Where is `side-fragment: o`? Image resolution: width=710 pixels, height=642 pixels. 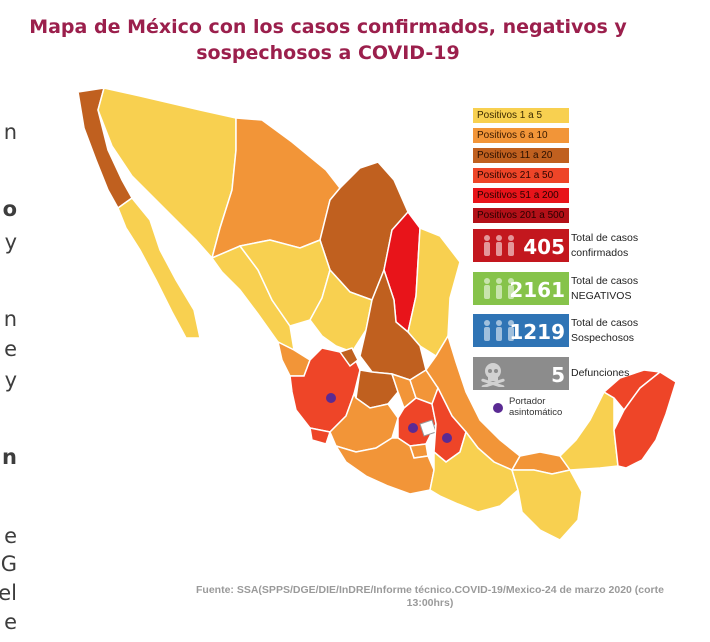
side-fragment: o is located at coordinates (9, 209).